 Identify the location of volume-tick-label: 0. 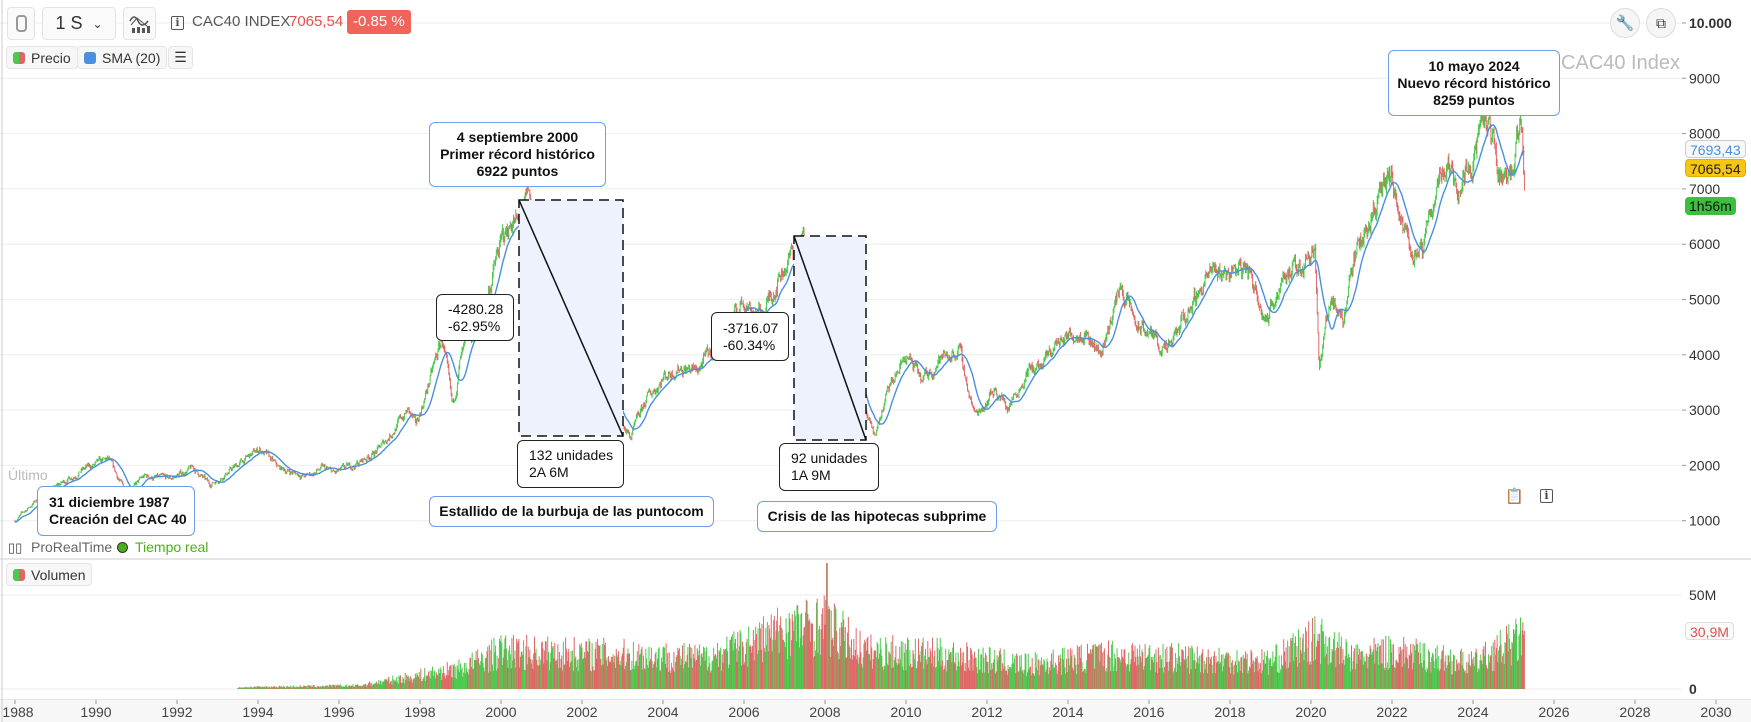
(1693, 689).